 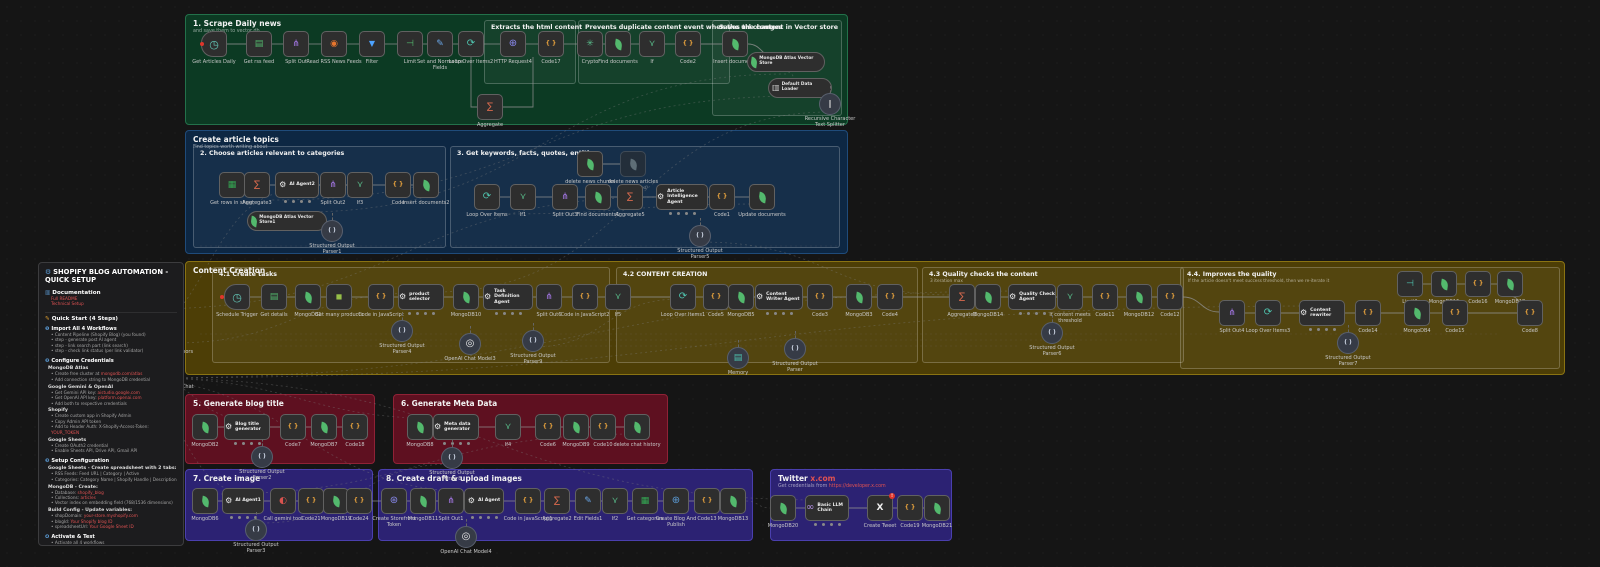 I want to click on update-documents-node, so click(x=762, y=197).